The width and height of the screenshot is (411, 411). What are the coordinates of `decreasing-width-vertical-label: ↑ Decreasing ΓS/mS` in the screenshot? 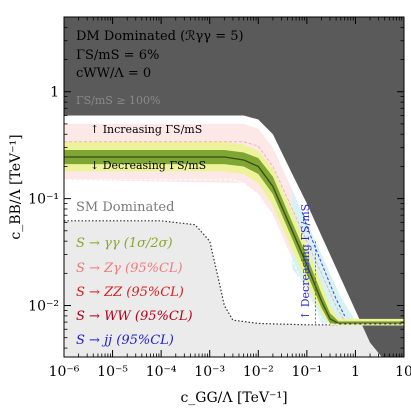 It's located at (305, 262).